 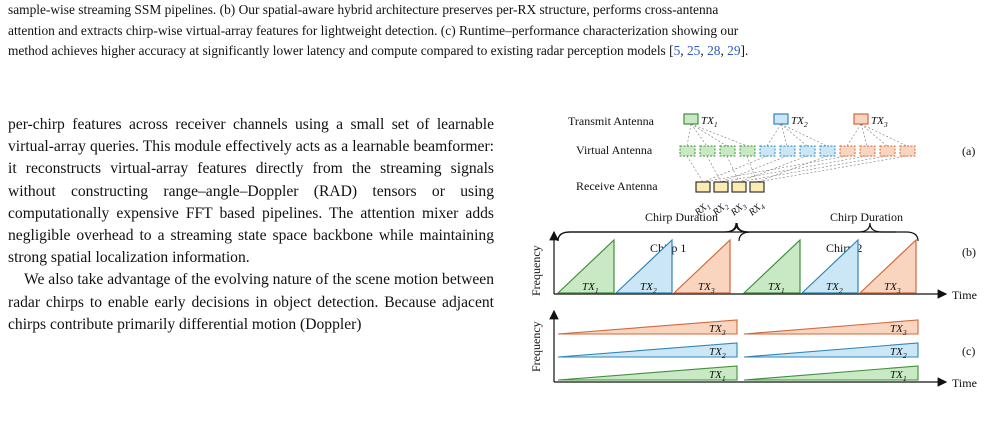 What do you see at coordinates (898, 376) in the screenshot?
I see `chirp-ramp-c-2-tx1-label: TX1` at bounding box center [898, 376].